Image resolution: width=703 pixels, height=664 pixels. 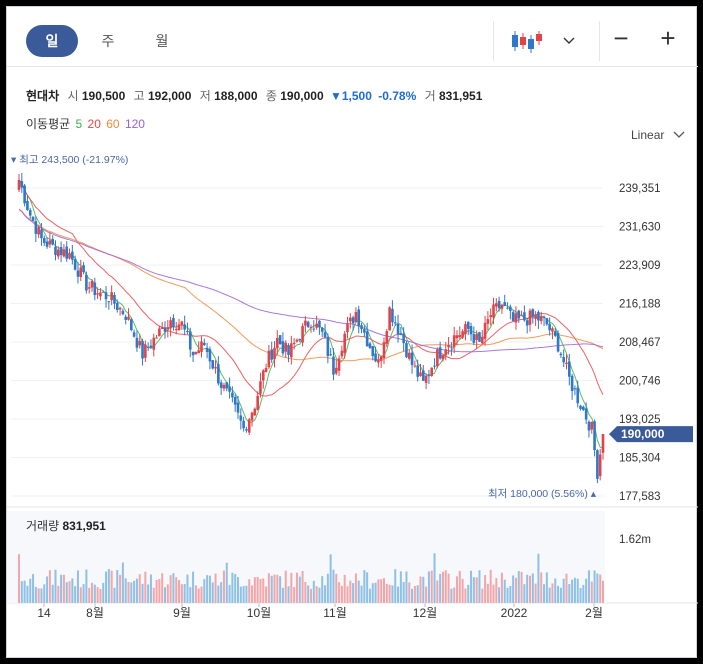 What do you see at coordinates (397, 96) in the screenshot?
I see `change-percent: -0.78%` at bounding box center [397, 96].